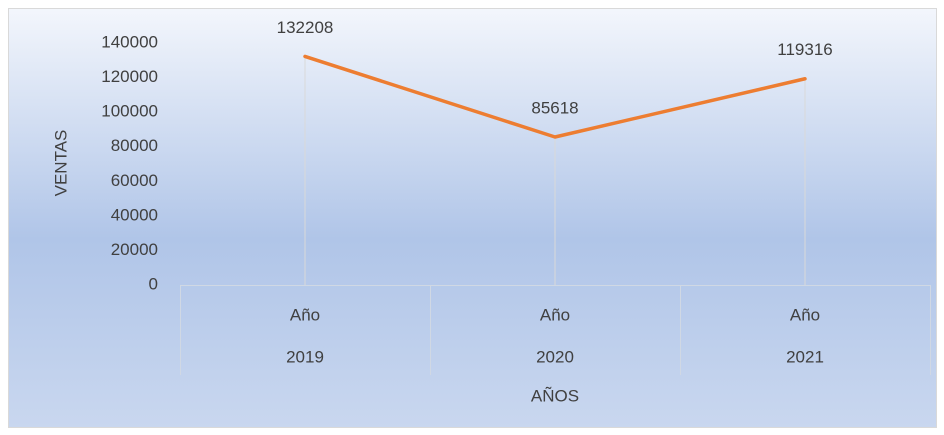  Describe the element at coordinates (804, 49) in the screenshot. I see `data-label: 119316` at that location.